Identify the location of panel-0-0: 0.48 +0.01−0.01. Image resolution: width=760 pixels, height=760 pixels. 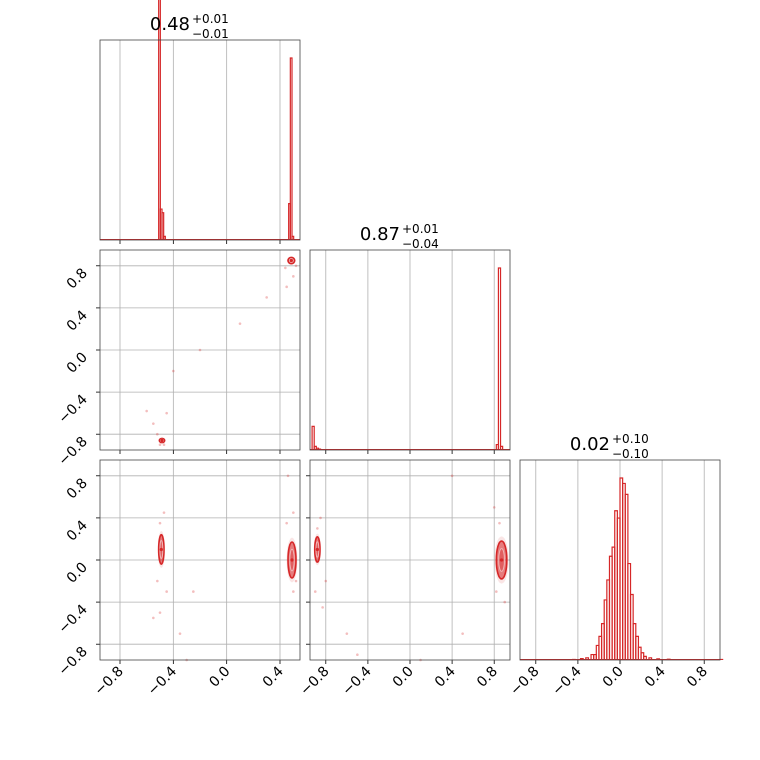
(200, 122).